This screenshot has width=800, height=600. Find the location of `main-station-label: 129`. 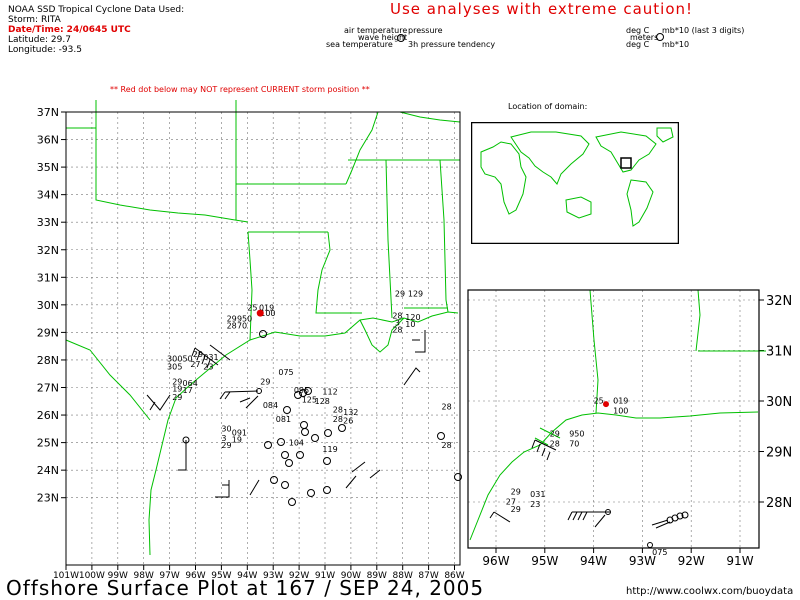

main-station-label: 129 is located at coordinates (415, 294).